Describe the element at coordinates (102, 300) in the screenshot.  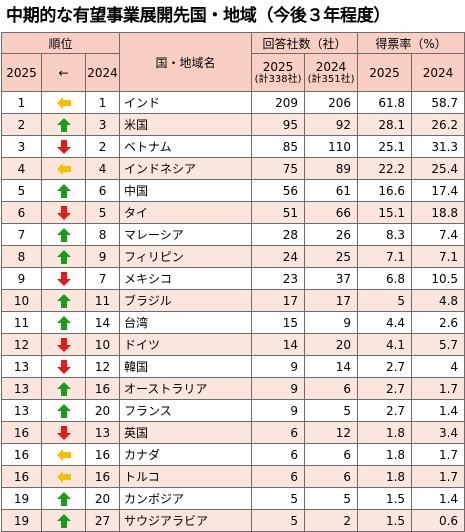
I see `rank-2024-cell: 11` at that location.